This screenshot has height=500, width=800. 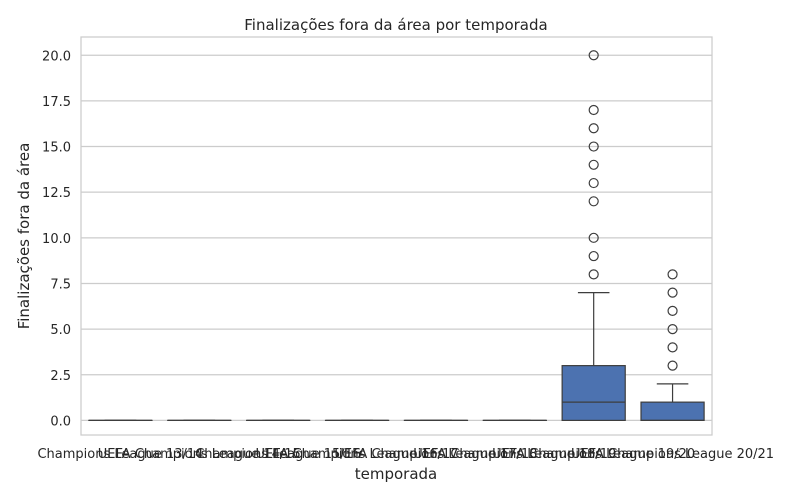 I want to click on y-tick-label: 17.5, so click(x=56, y=102).